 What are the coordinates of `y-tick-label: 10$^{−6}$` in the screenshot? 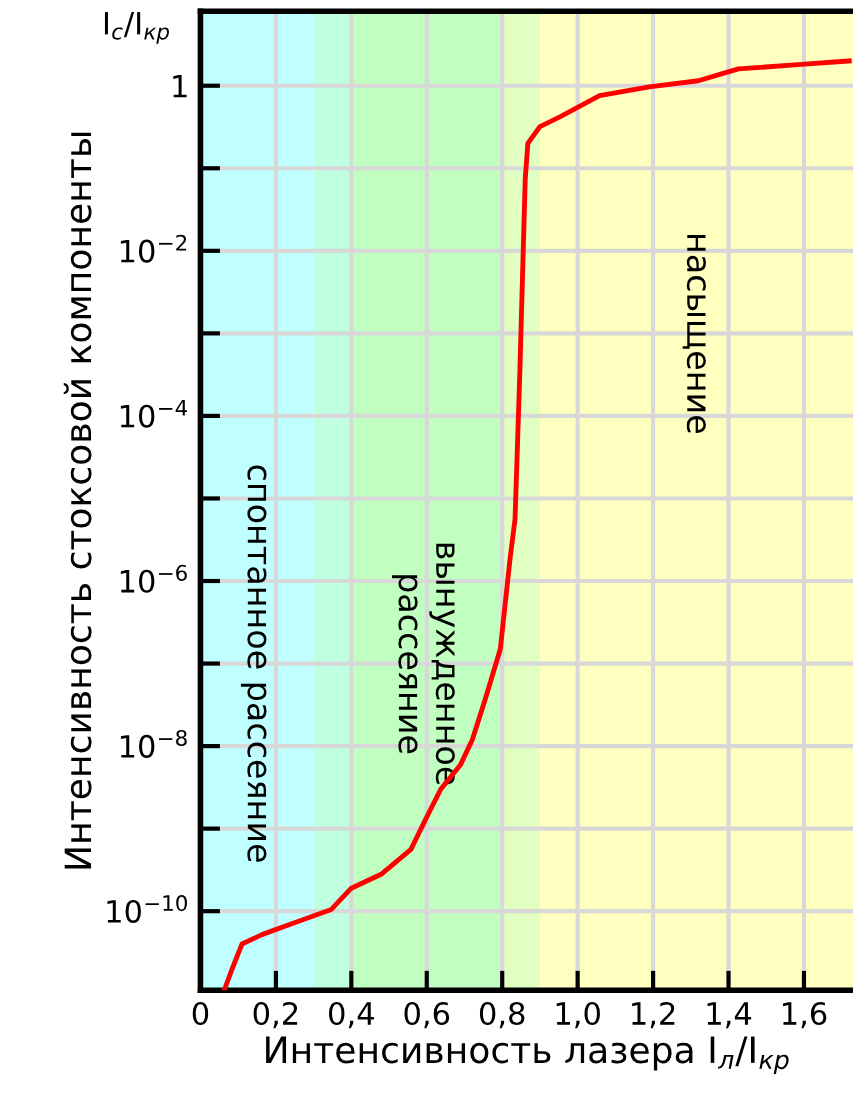 It's located at (153, 578).